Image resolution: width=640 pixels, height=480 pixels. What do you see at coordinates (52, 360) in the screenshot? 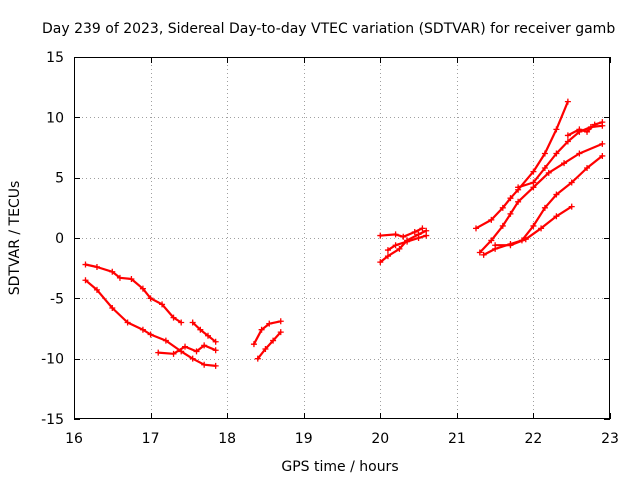
I see `y-tick-label: -10` at bounding box center [52, 360].